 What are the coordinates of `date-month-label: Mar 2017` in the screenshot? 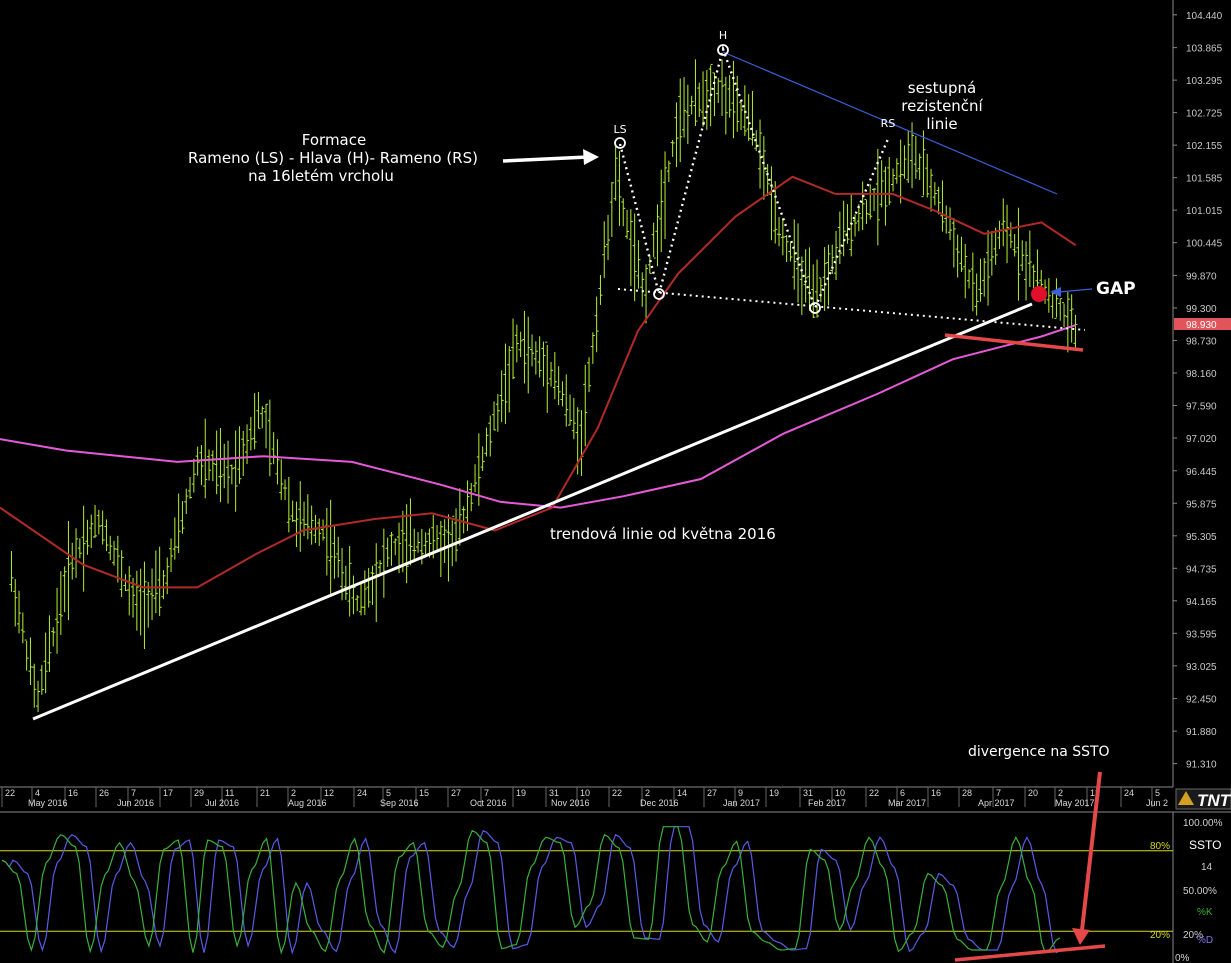 It's located at (907, 803).